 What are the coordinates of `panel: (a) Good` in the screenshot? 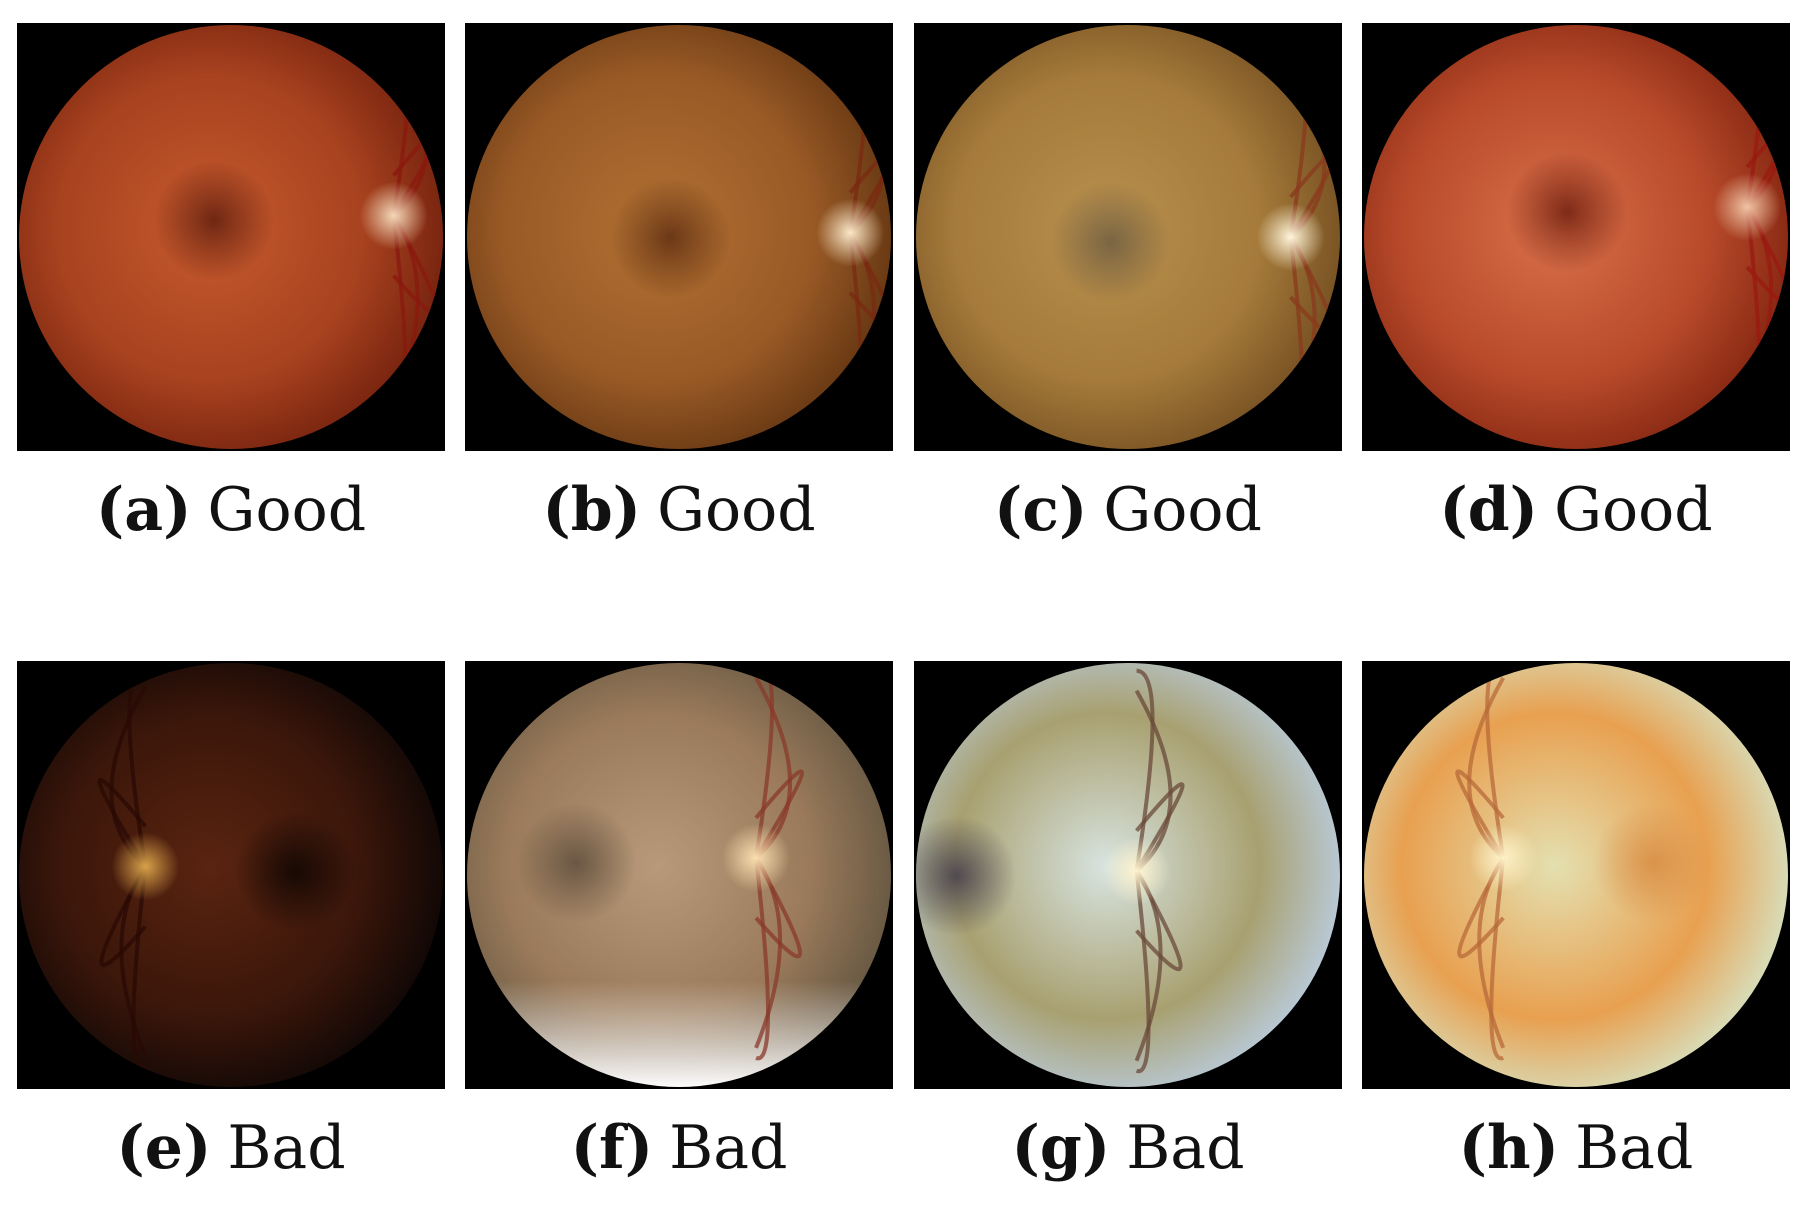 It's located at (231, 284).